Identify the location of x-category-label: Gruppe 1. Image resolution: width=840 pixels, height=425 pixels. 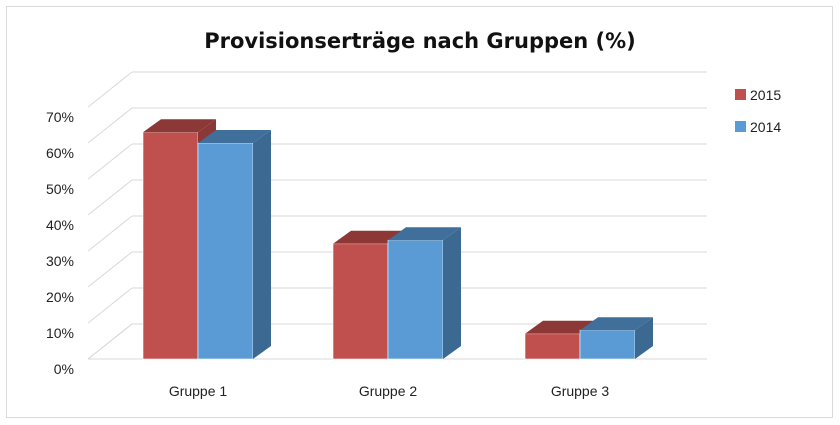
(198, 391).